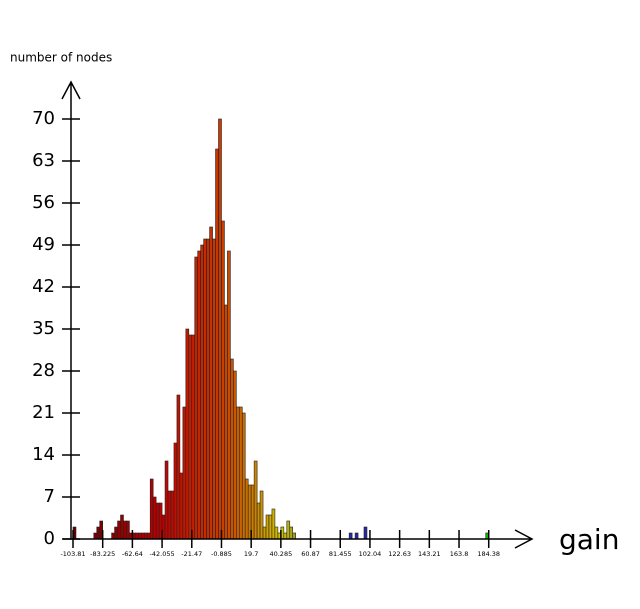 The height and width of the screenshot is (609, 640). What do you see at coordinates (162, 554) in the screenshot?
I see `x-tick-label: -42.055` at bounding box center [162, 554].